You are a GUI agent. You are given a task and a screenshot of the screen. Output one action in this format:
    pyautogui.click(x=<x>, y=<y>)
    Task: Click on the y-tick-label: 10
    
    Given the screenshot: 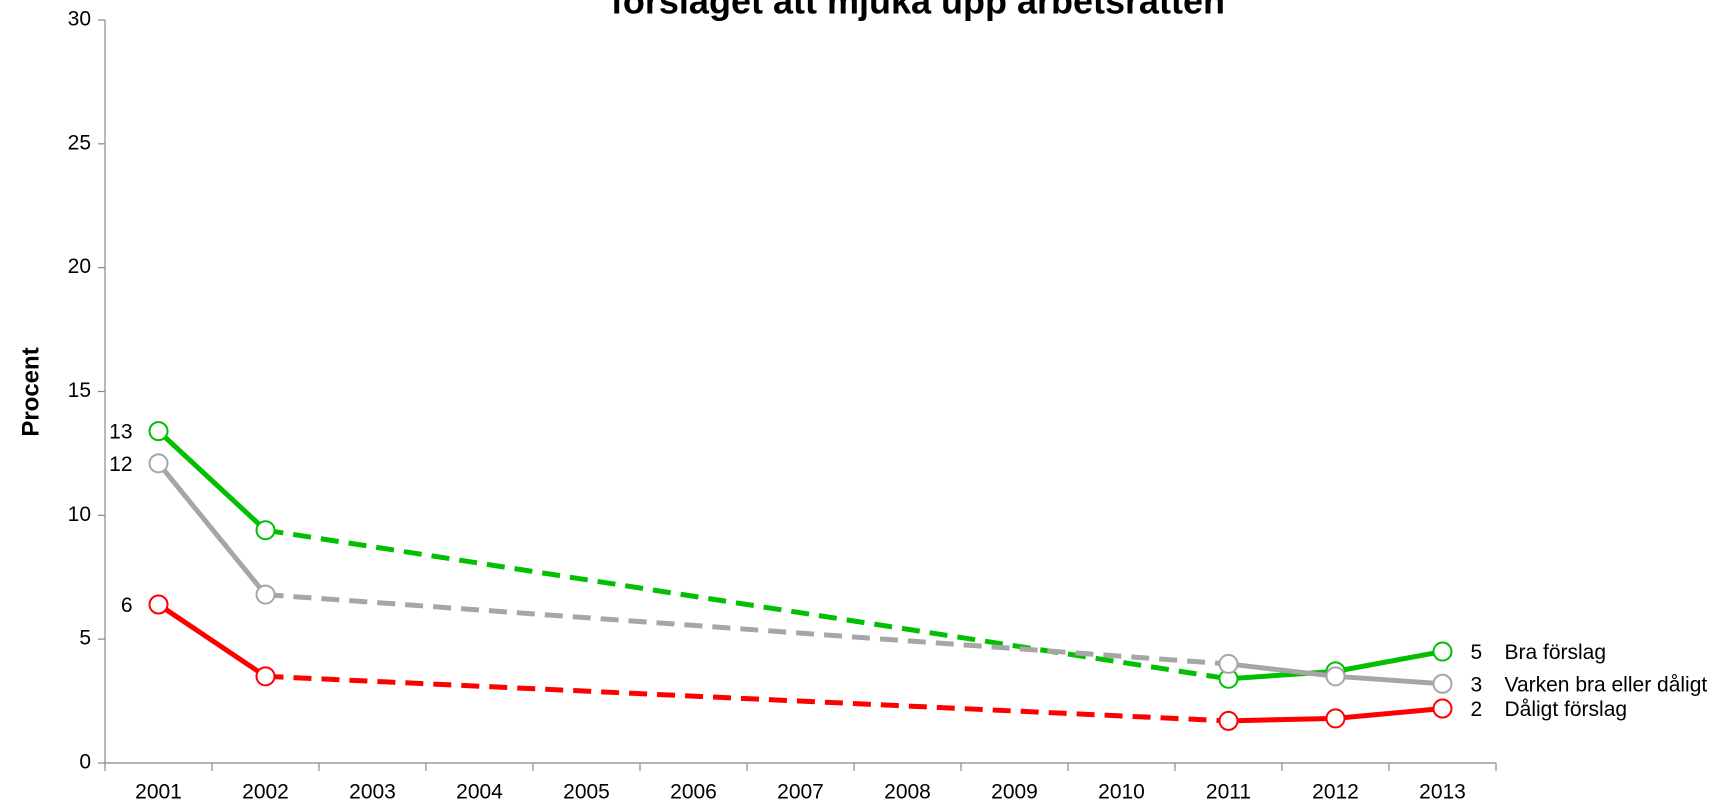 What is the action you would take?
    pyautogui.click(x=79, y=514)
    